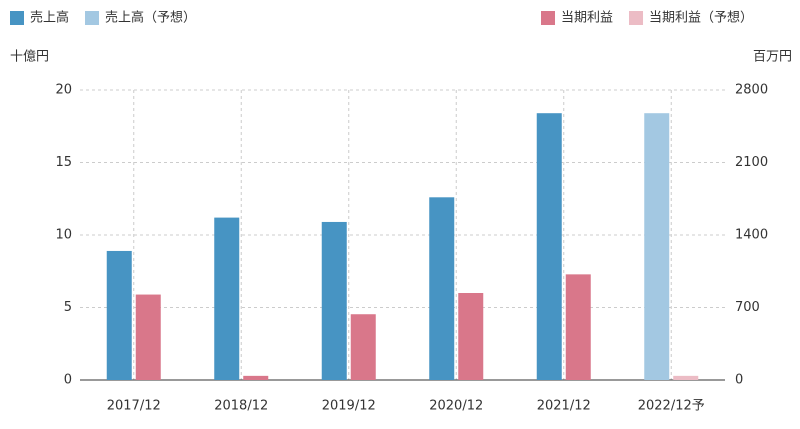  I want to click on x-tick-label: 2019/12, so click(349, 406).